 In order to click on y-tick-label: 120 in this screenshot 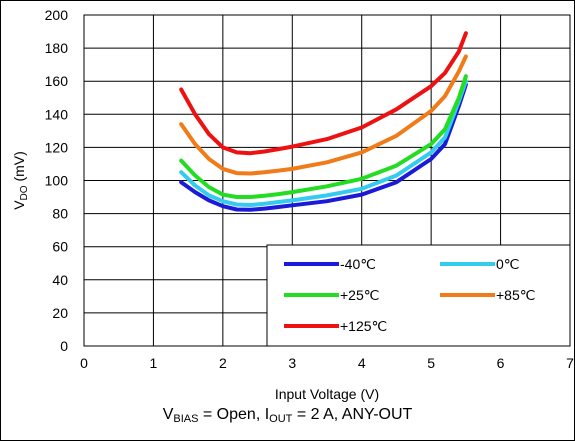, I will do `click(57, 147)`.